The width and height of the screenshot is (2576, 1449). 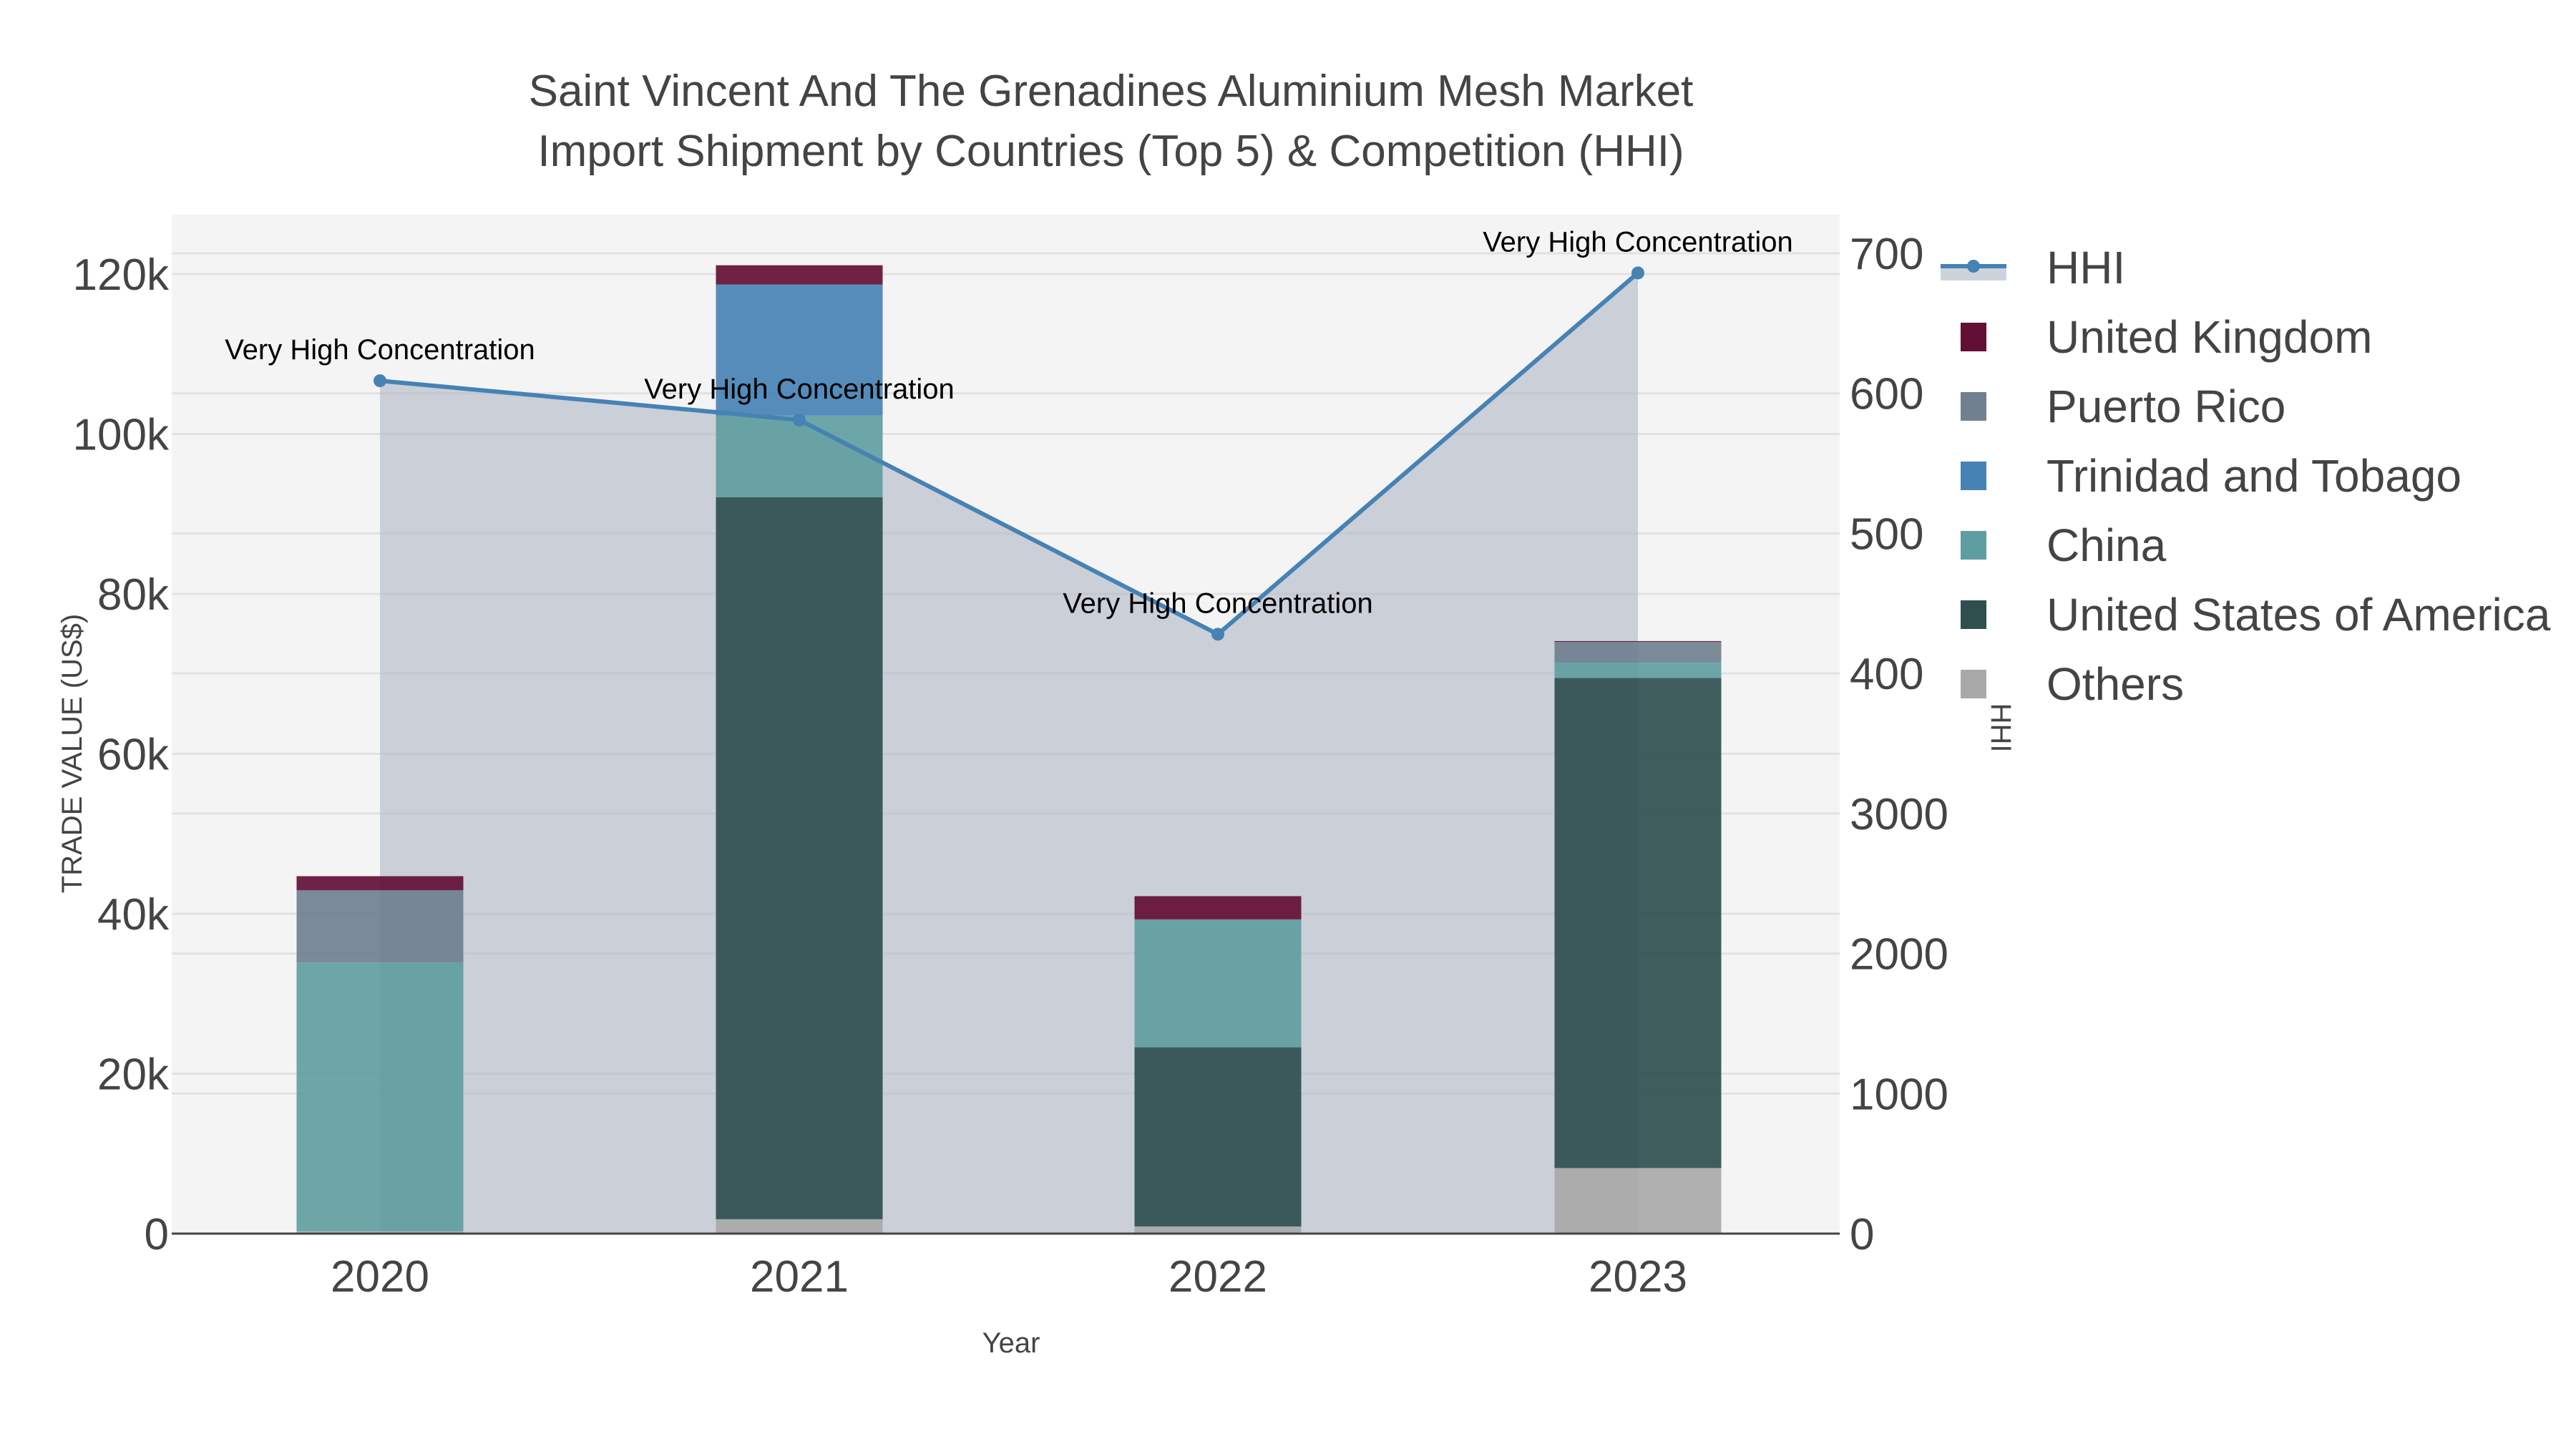 What do you see at coordinates (1899, 955) in the screenshot?
I see `y2-tick-label: 2000` at bounding box center [1899, 955].